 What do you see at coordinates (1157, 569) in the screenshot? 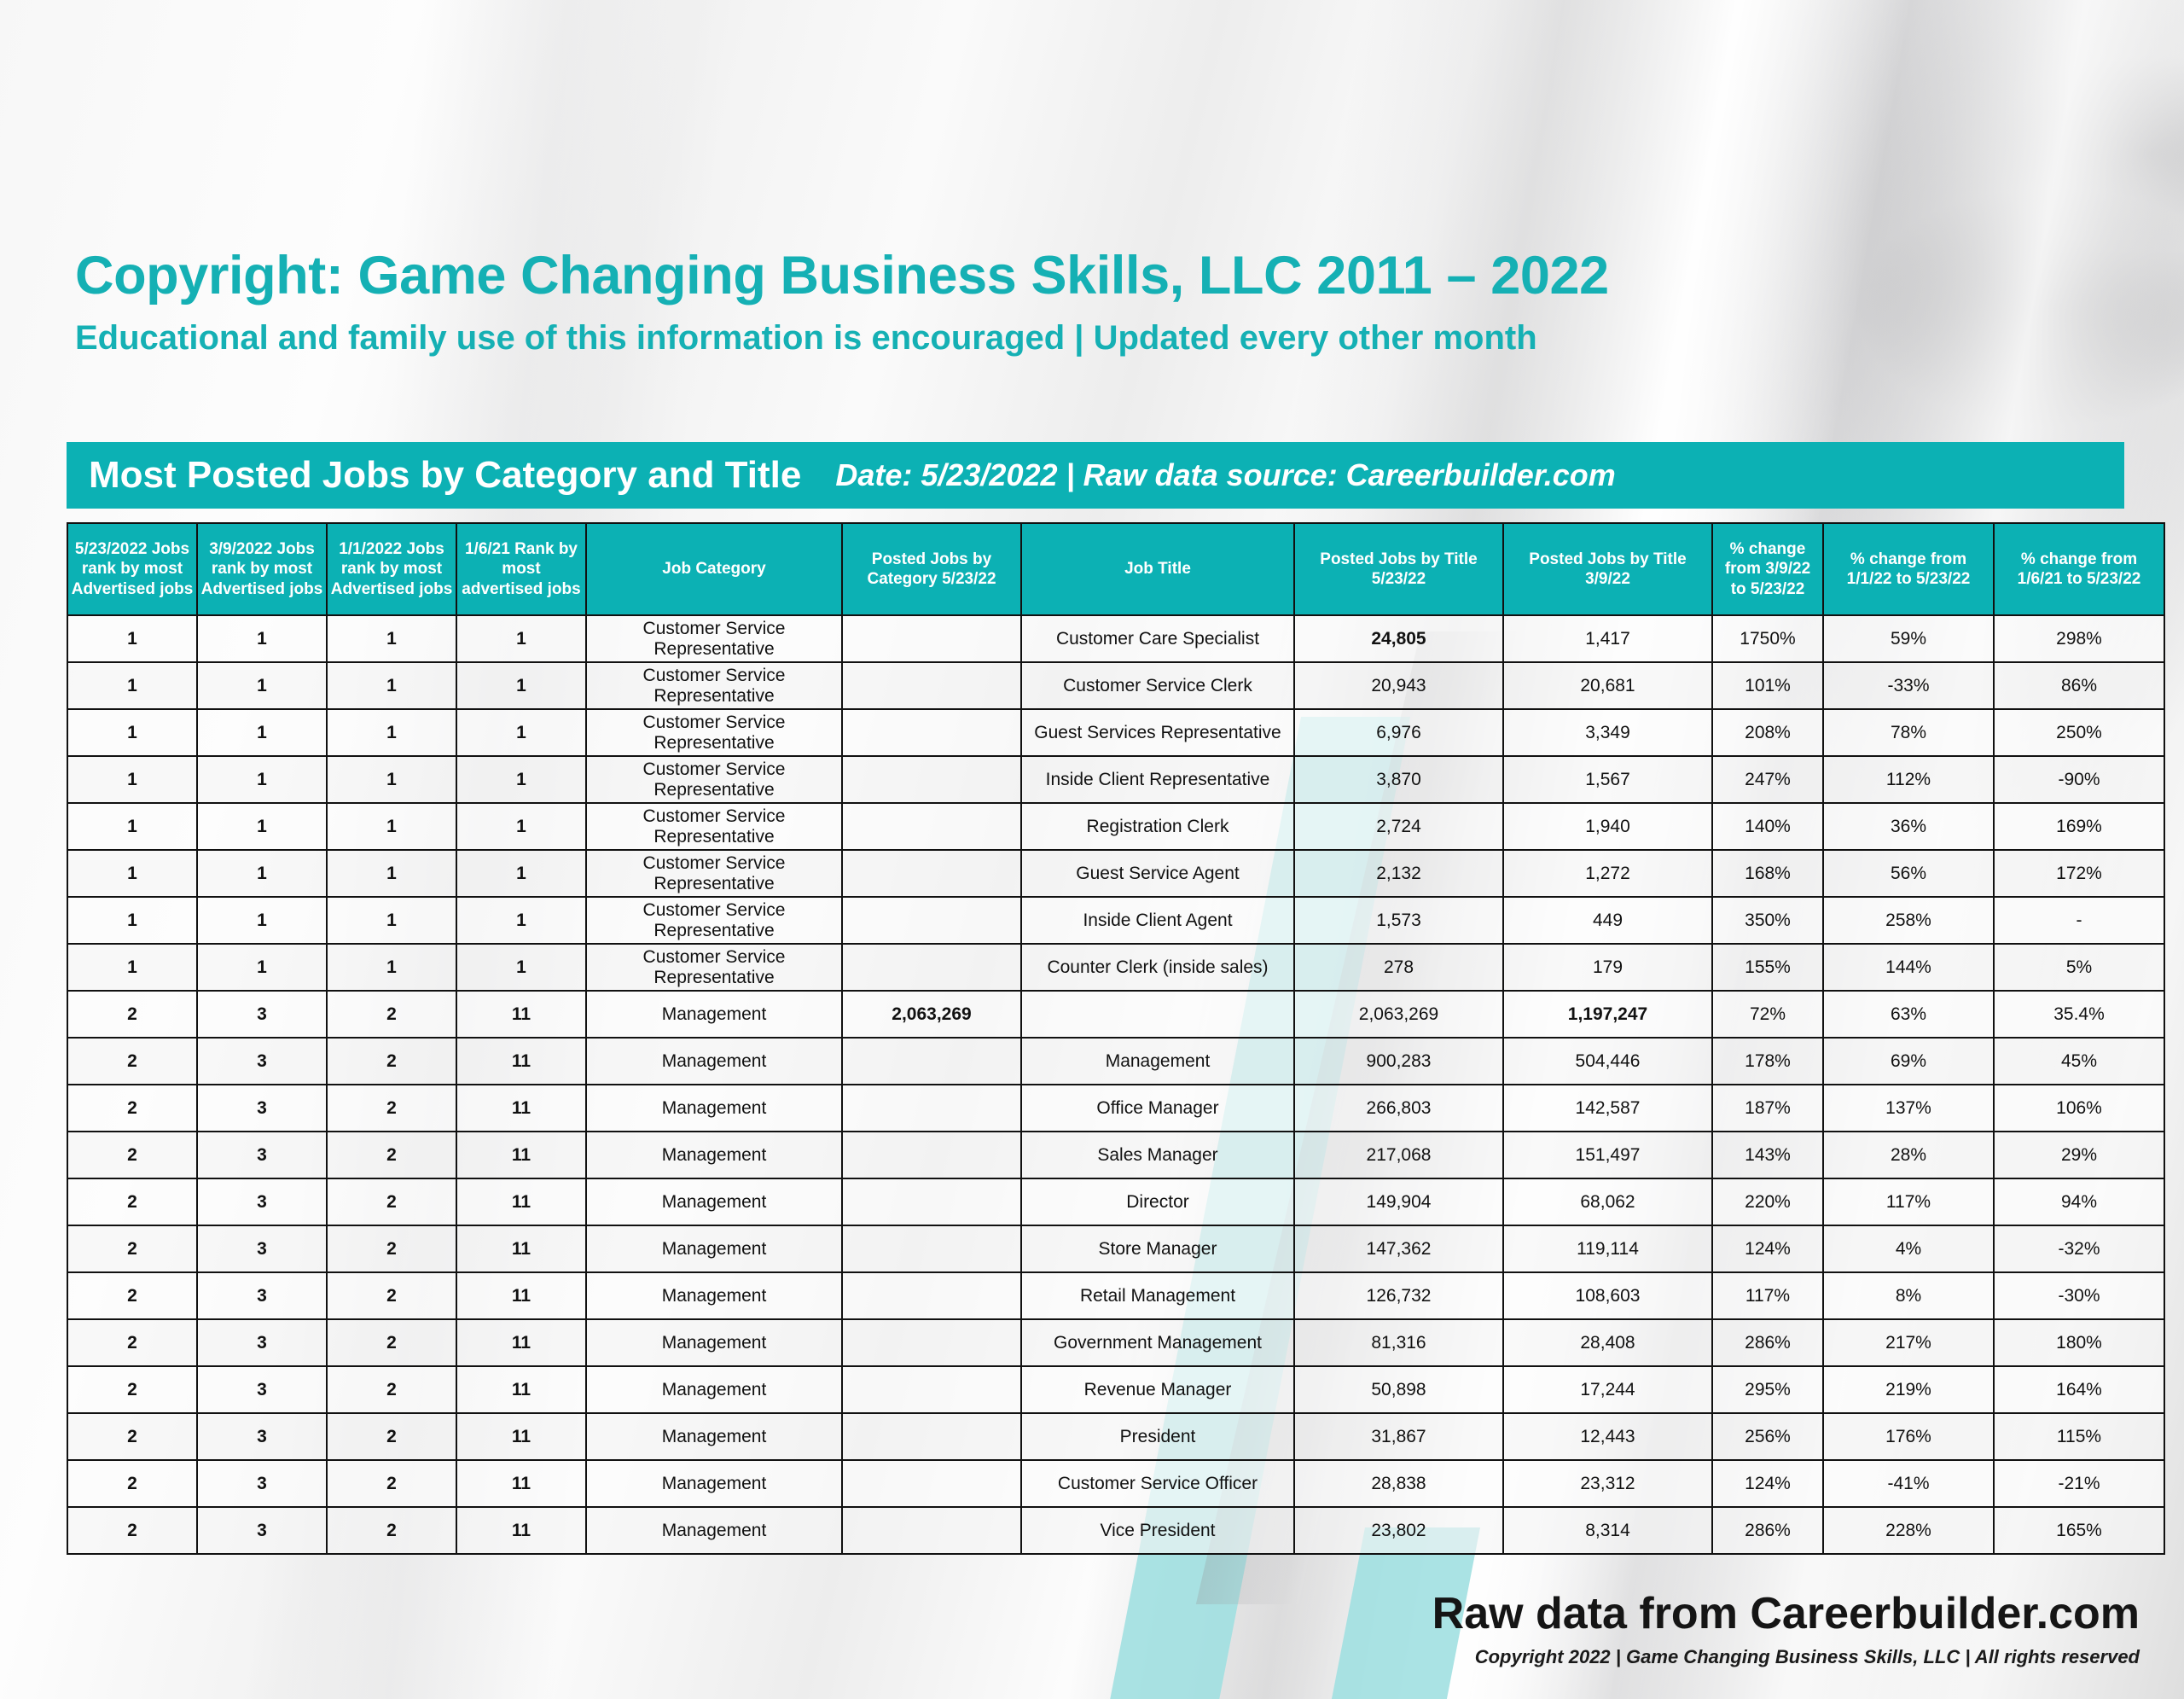
I see `column-header-6: Job Title` at bounding box center [1157, 569].